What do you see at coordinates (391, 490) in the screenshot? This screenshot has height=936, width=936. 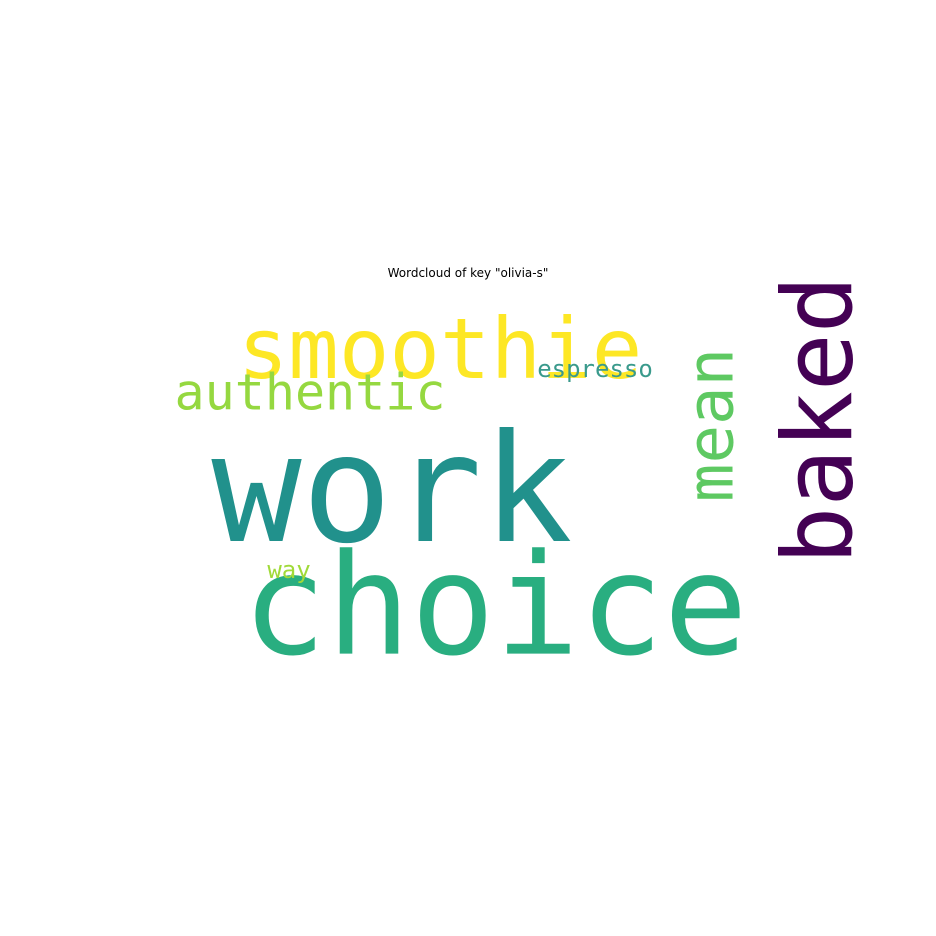 I see `word-work: work` at bounding box center [391, 490].